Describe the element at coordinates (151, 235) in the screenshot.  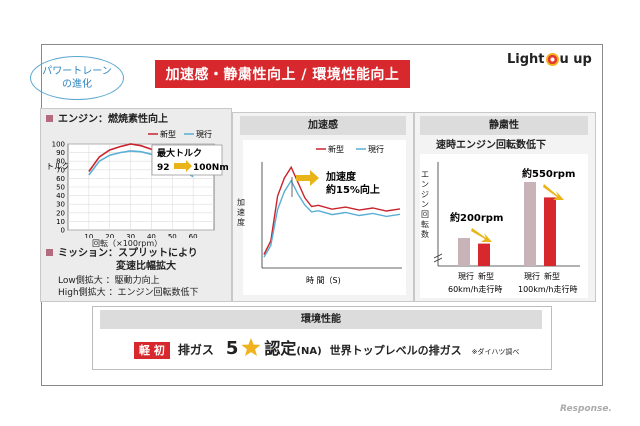
I see `engine-x-tick: 40` at that location.